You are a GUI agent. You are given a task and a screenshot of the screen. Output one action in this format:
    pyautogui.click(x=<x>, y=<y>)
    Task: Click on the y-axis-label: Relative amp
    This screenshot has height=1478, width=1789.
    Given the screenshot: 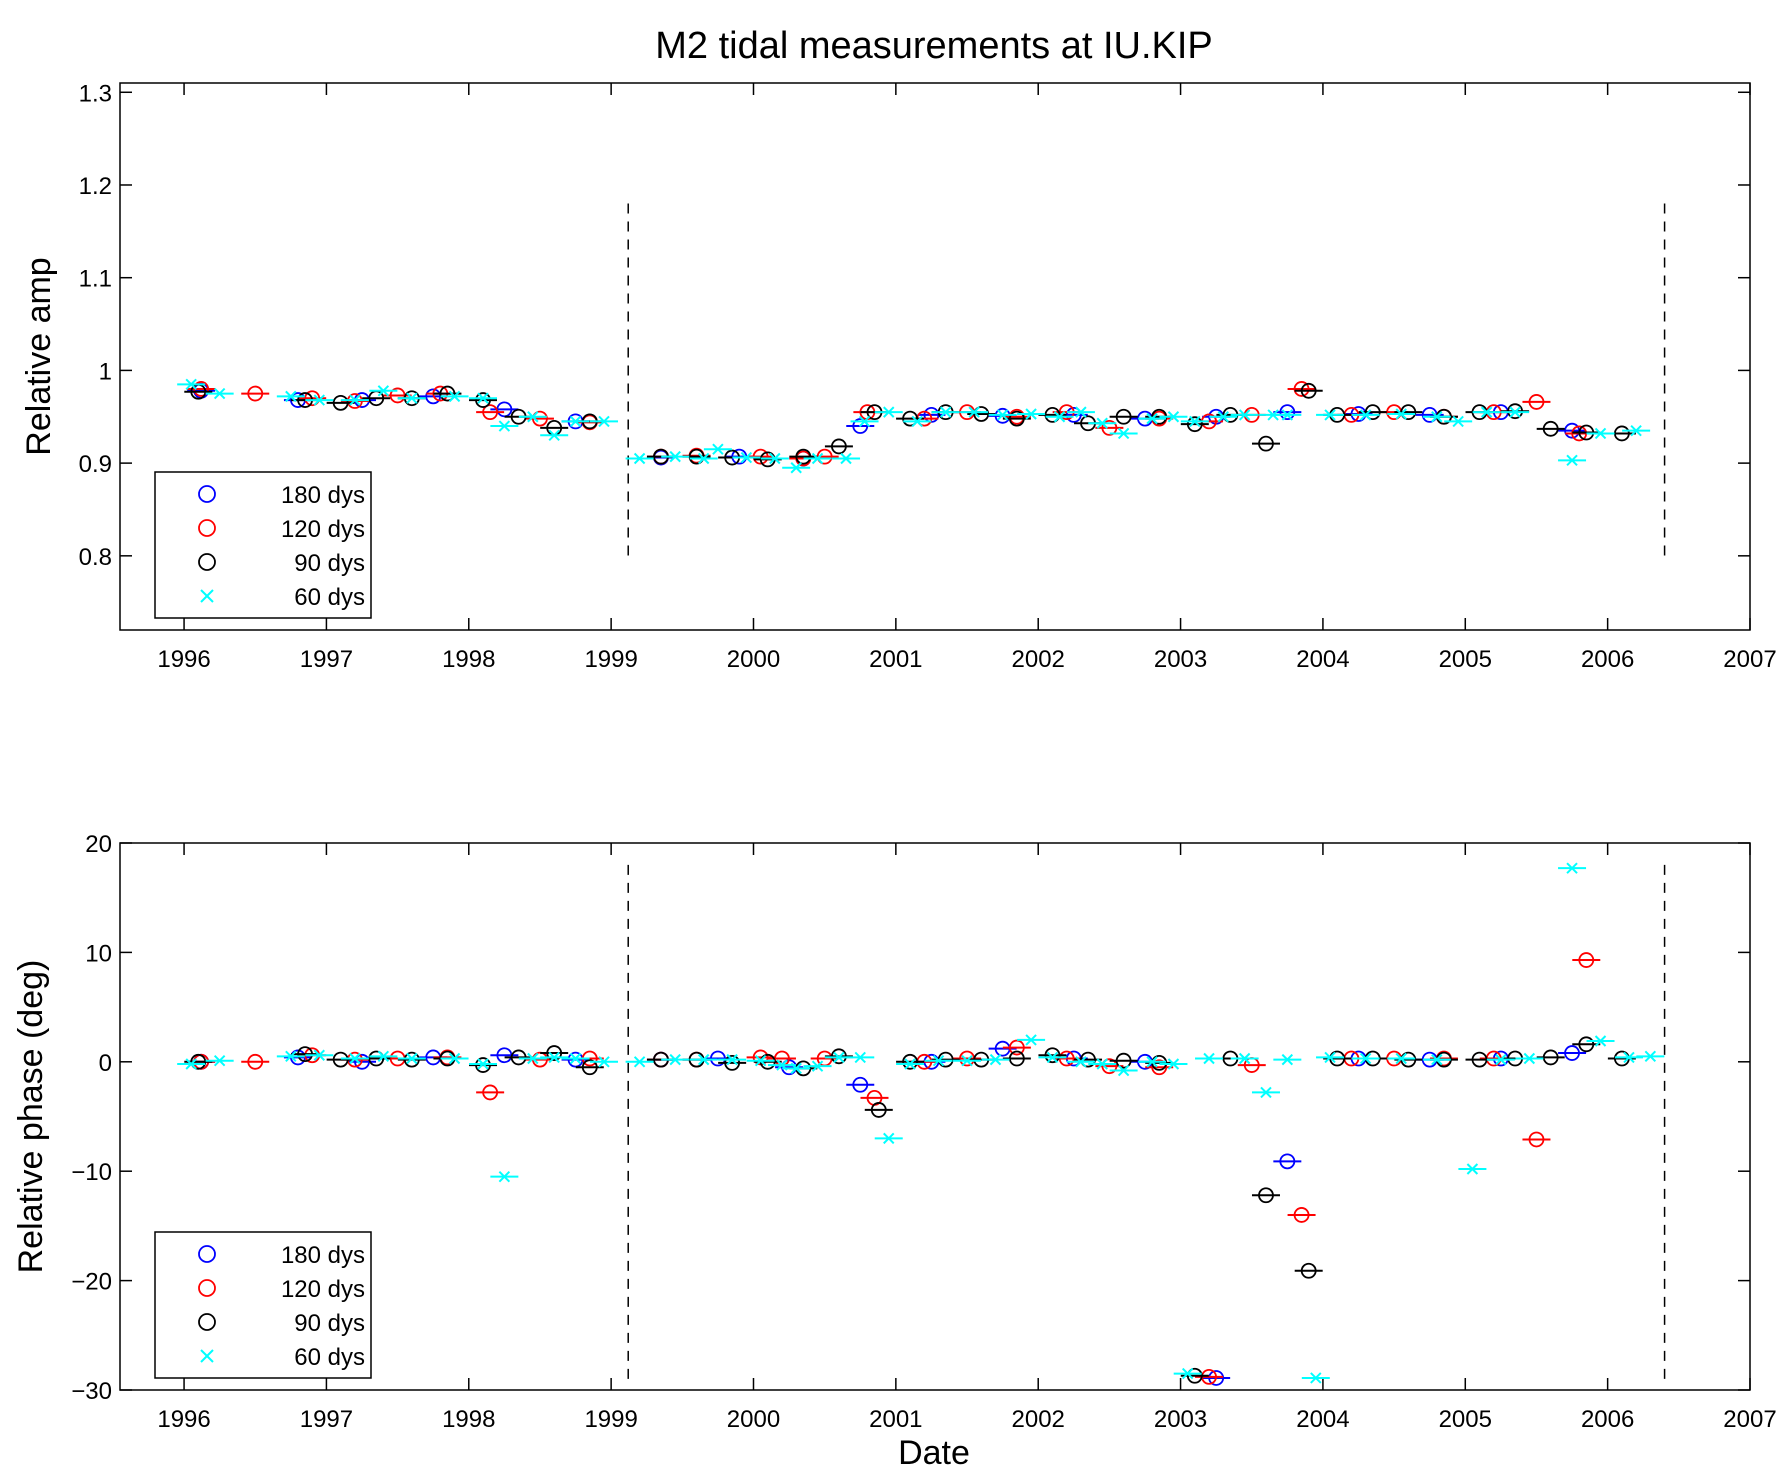 What is the action you would take?
    pyautogui.click(x=39, y=356)
    